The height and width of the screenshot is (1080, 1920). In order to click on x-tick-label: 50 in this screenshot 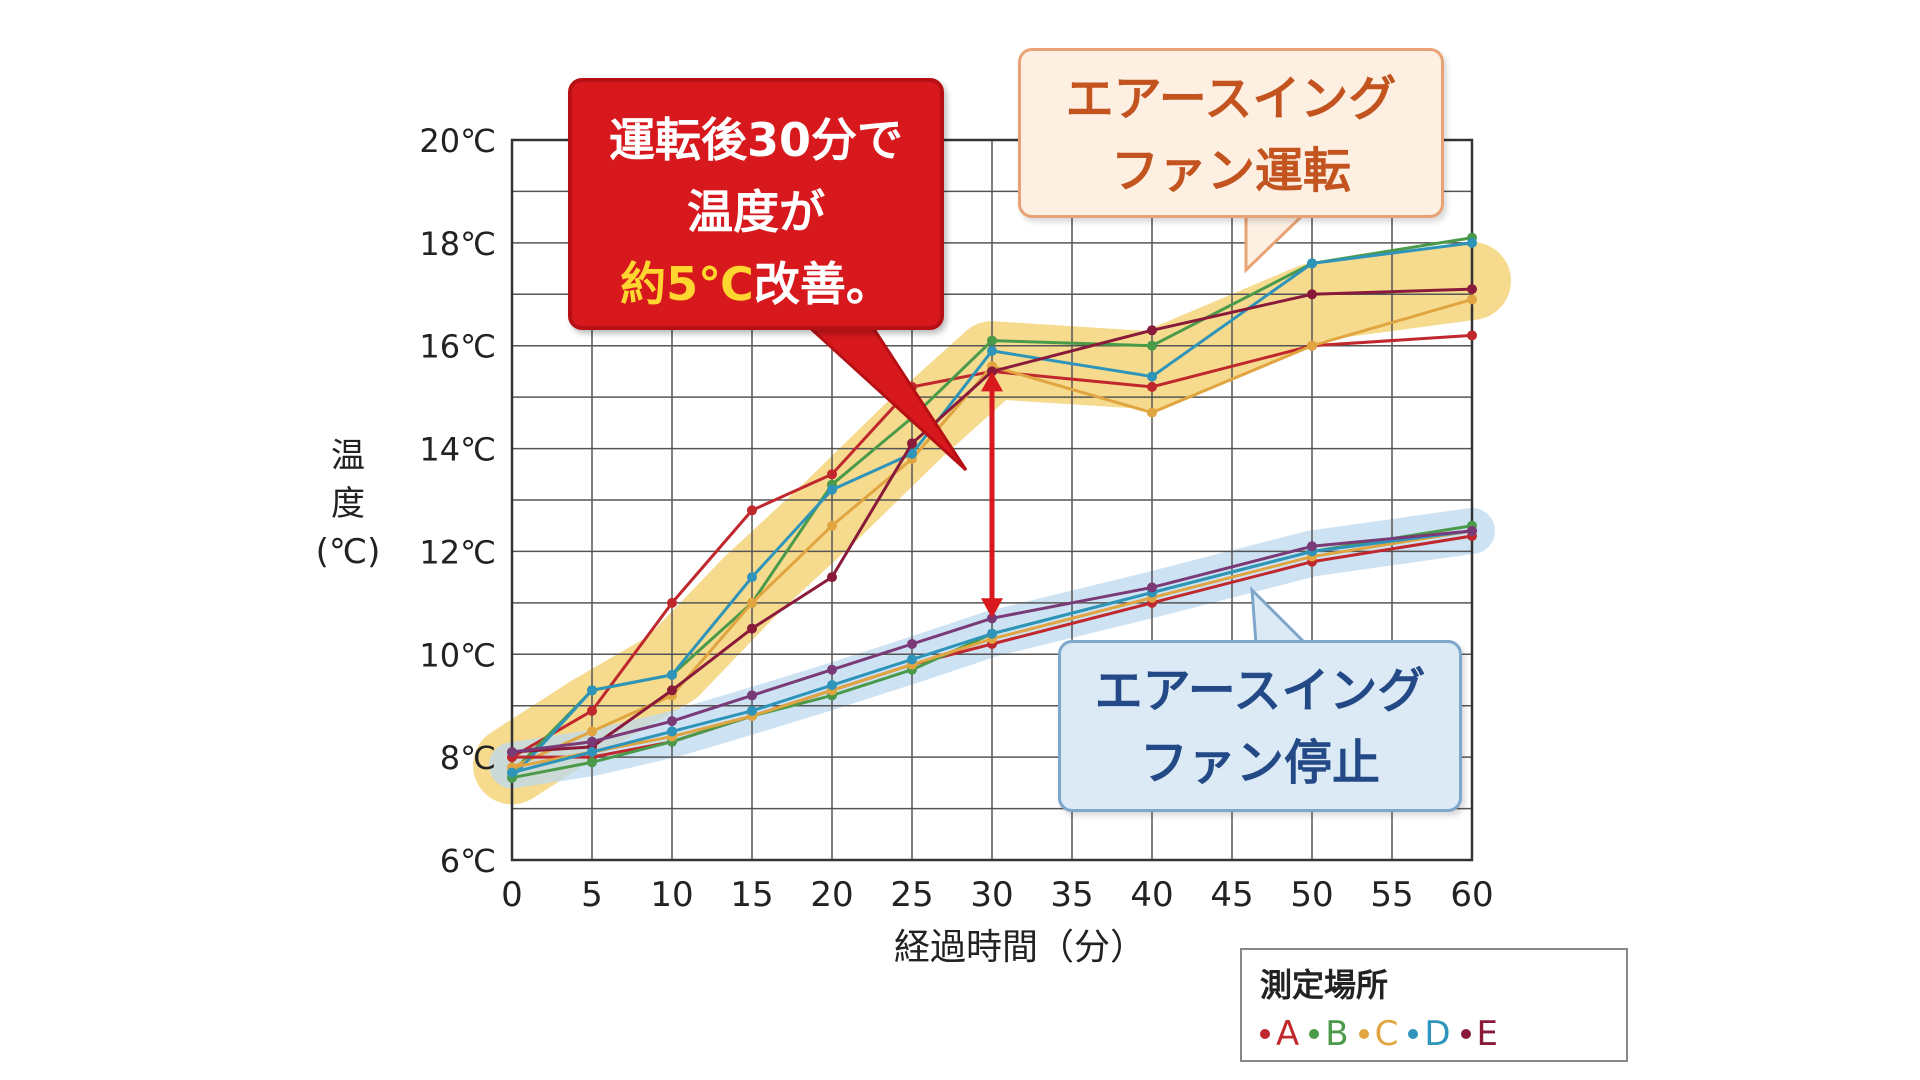, I will do `click(1311, 895)`.